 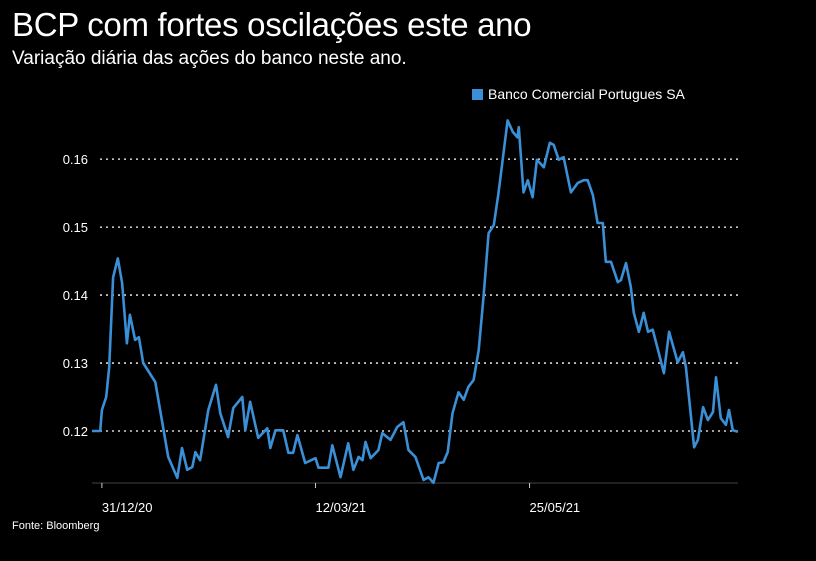 What do you see at coordinates (75, 295) in the screenshot?
I see `y-tick-label: 0.14` at bounding box center [75, 295].